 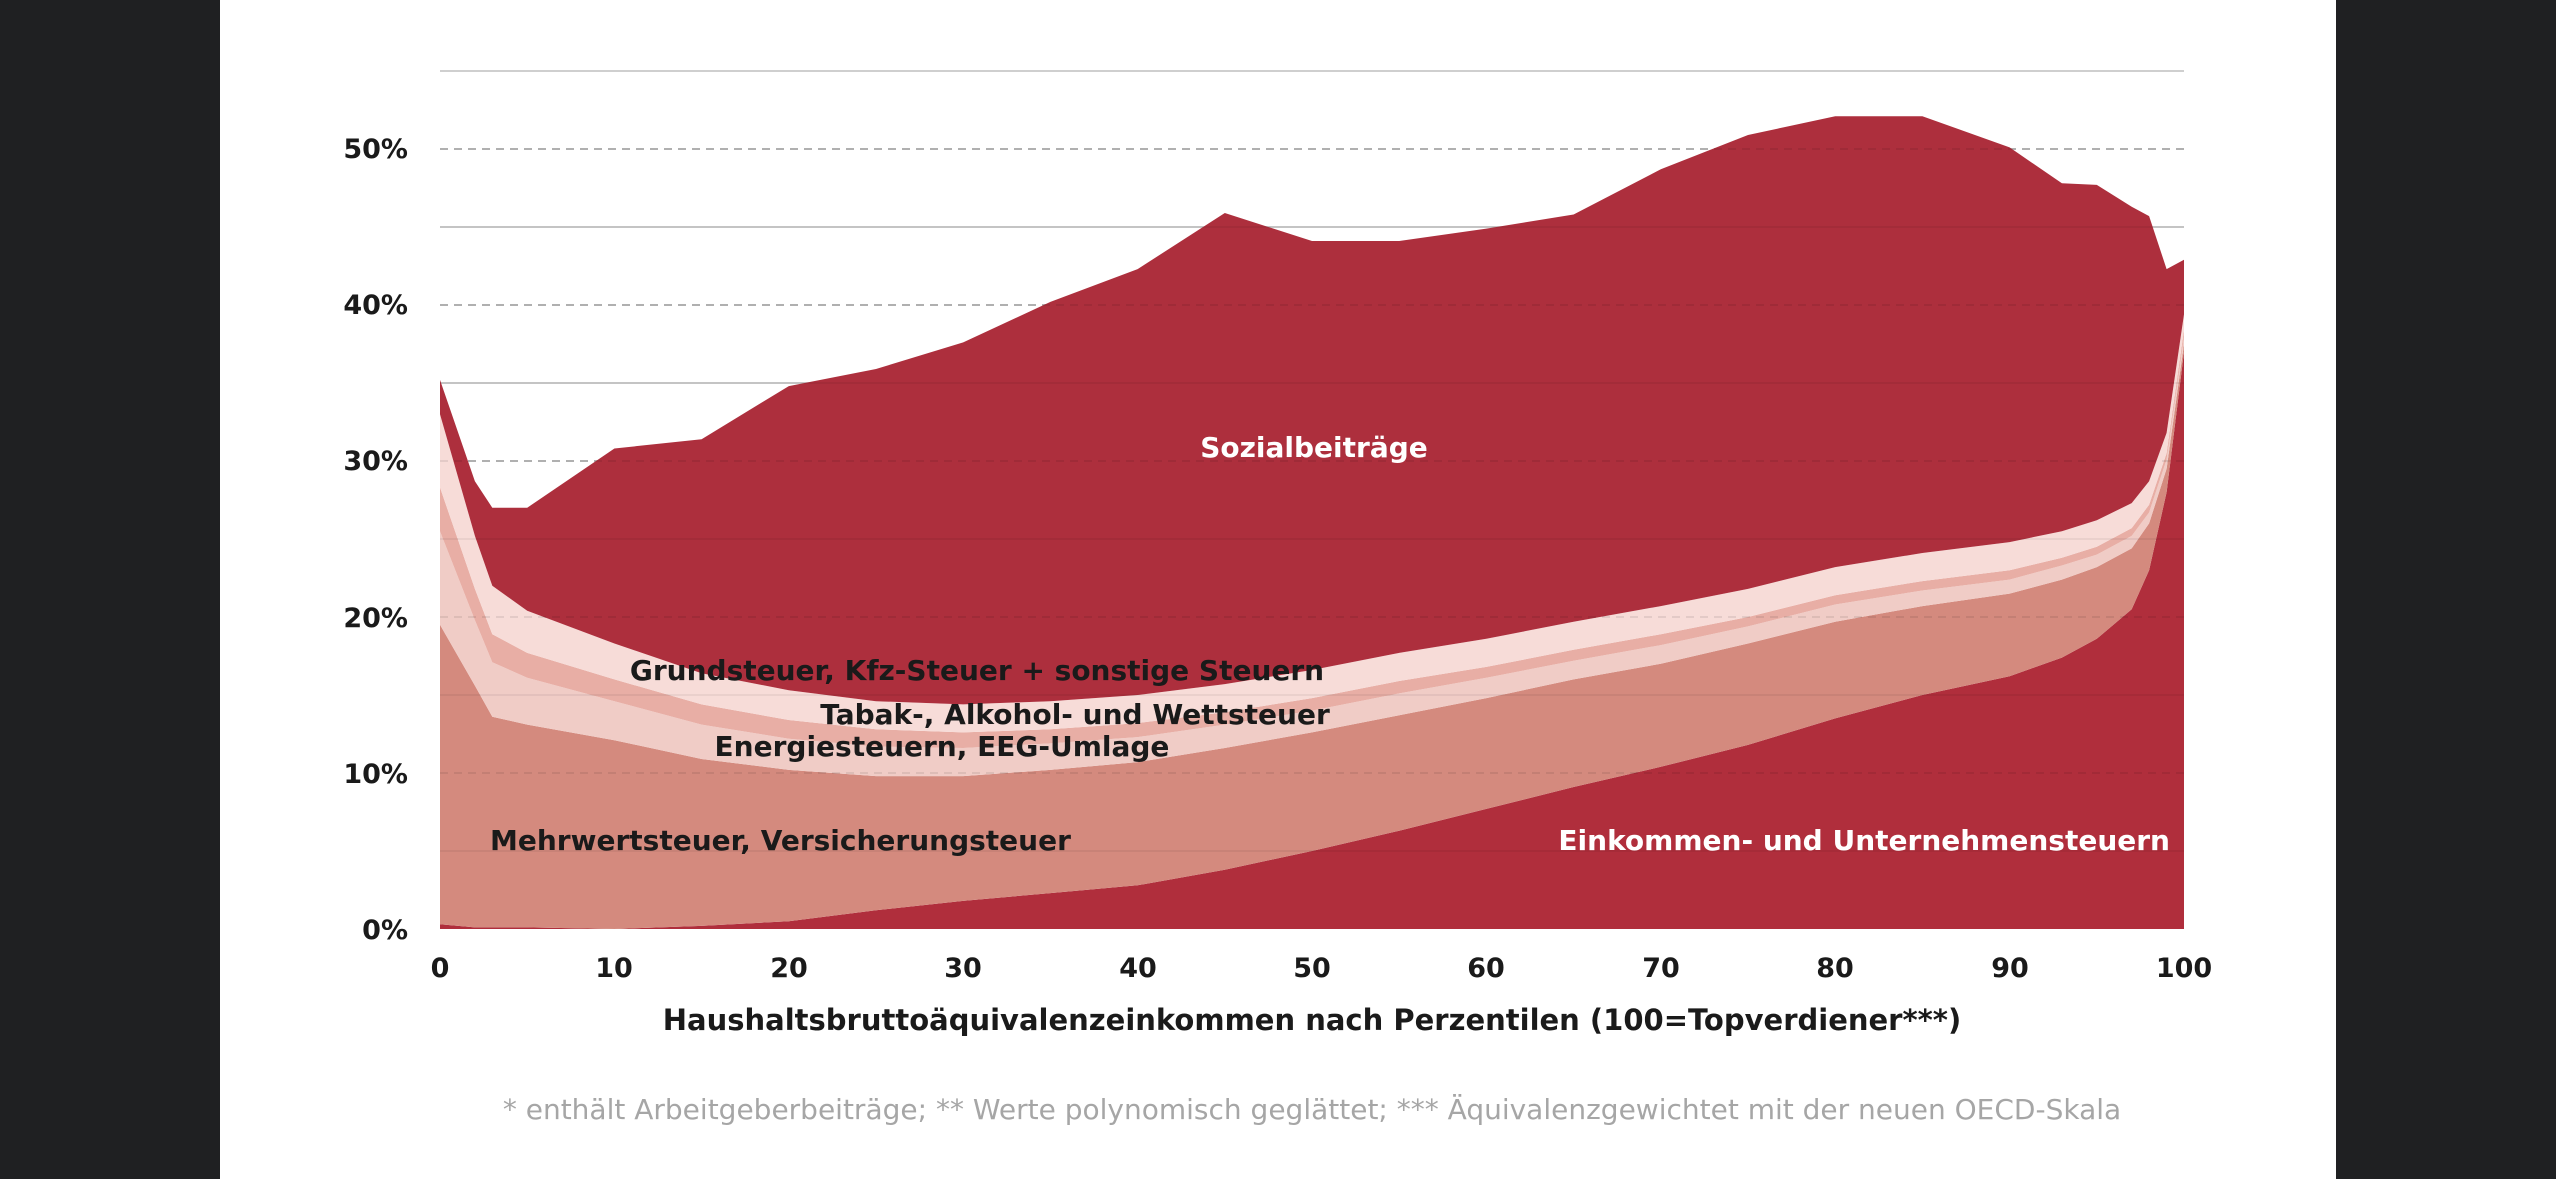 I want to click on x-tick-label: 20, so click(x=789, y=968).